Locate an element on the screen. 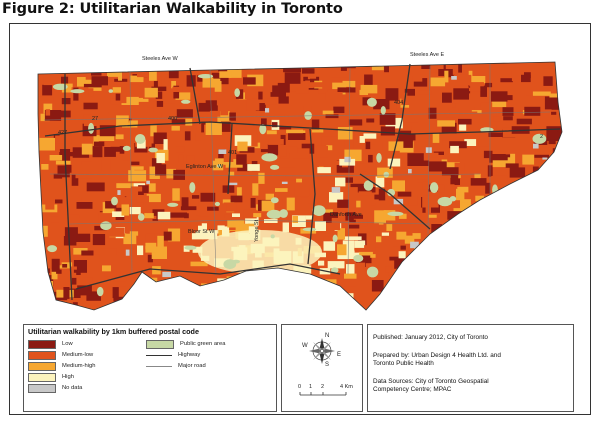 The height and width of the screenshot is (424, 600). legend-item-low: Low is located at coordinates (50, 344).